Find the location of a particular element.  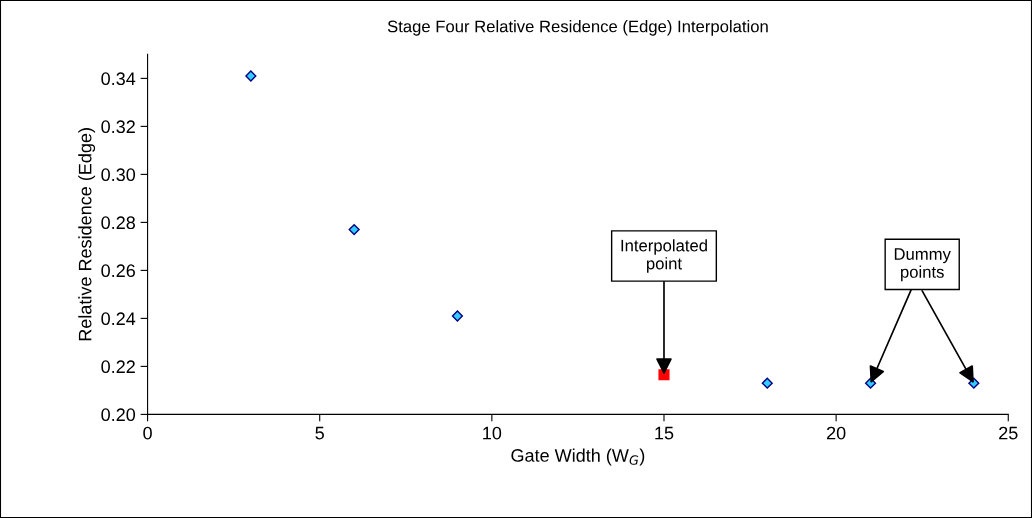

x-tick-label: 5 is located at coordinates (319, 433).